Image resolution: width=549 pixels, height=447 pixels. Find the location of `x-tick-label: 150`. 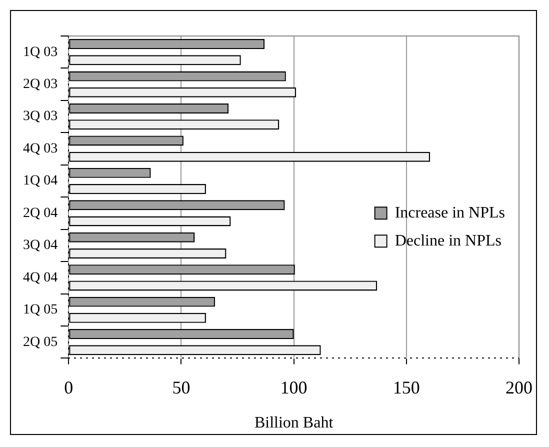

x-tick-label: 150 is located at coordinates (406, 388).